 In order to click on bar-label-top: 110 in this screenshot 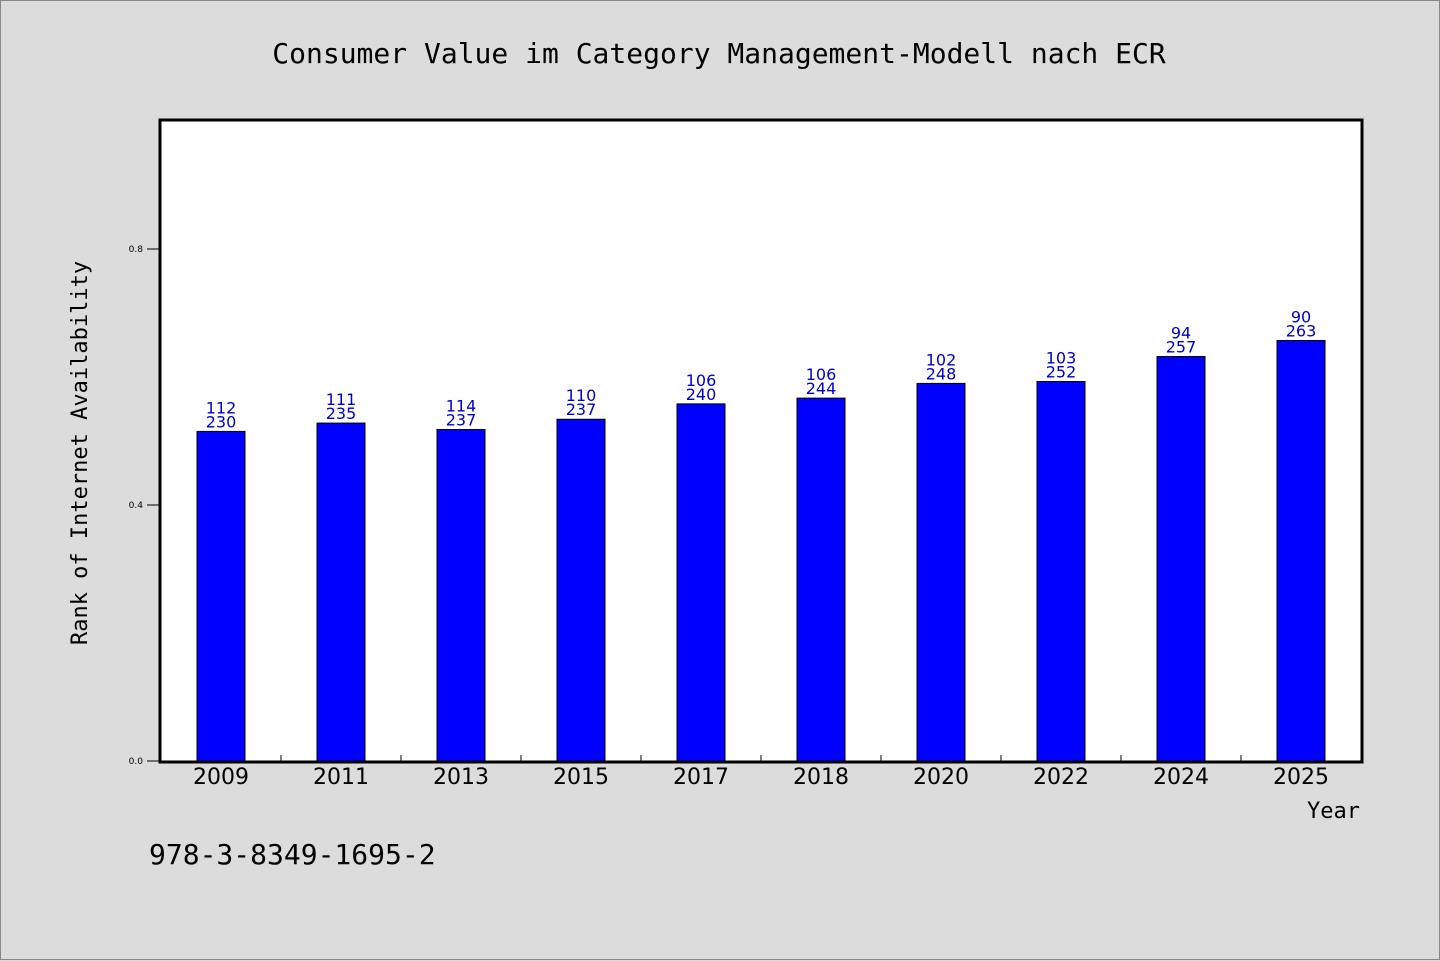, I will do `click(581, 395)`.